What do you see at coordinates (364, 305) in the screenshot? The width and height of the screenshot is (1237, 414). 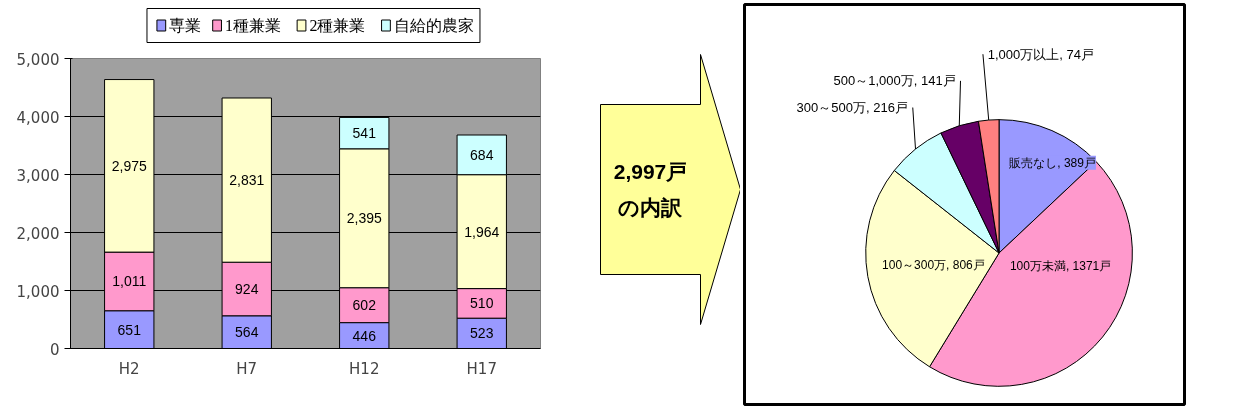 I see `data-label: 602` at bounding box center [364, 305].